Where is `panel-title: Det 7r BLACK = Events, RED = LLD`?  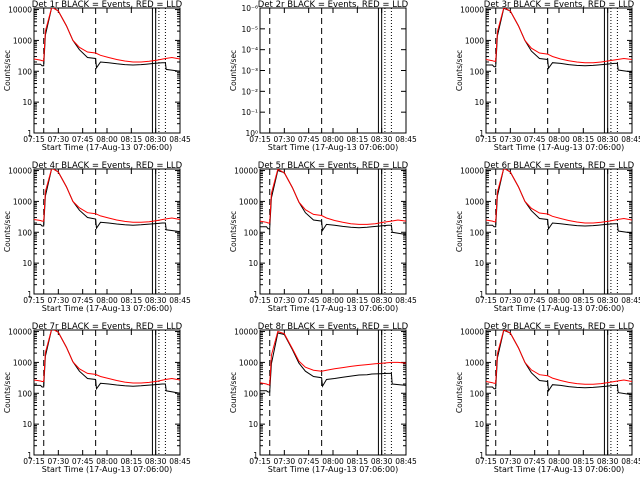 panel-title: Det 7r BLACK = Events, RED = LLD is located at coordinates (107, 327).